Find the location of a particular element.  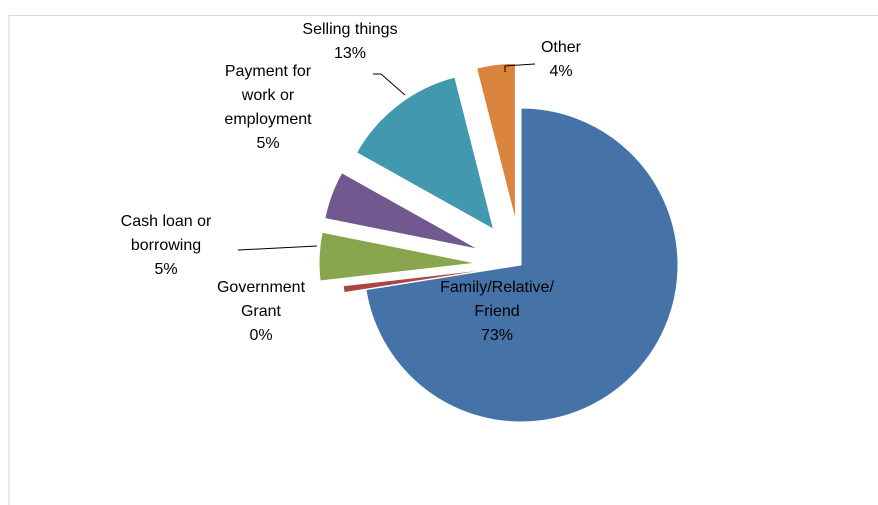

data-label-percent: 13% is located at coordinates (350, 53).